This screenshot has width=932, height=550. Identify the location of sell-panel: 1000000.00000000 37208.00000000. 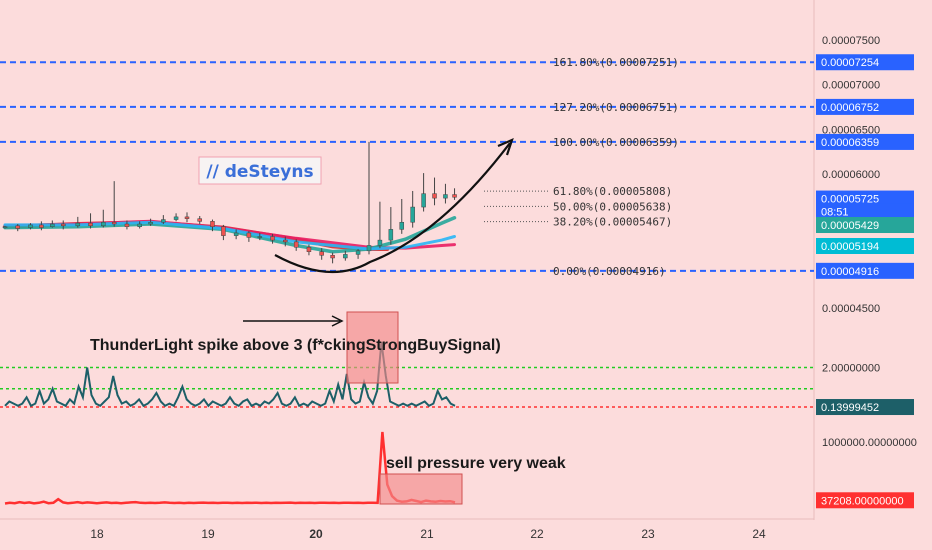
(460, 470).